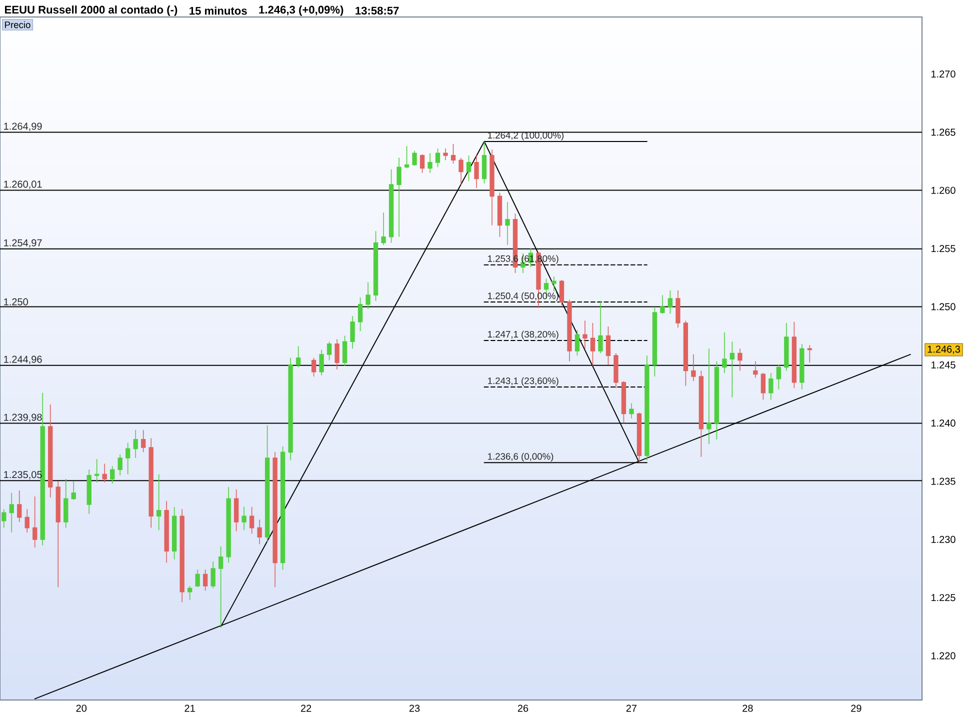 The height and width of the screenshot is (720, 980). Describe the element at coordinates (943, 423) in the screenshot. I see `y-tick-label: 1.240` at that location.